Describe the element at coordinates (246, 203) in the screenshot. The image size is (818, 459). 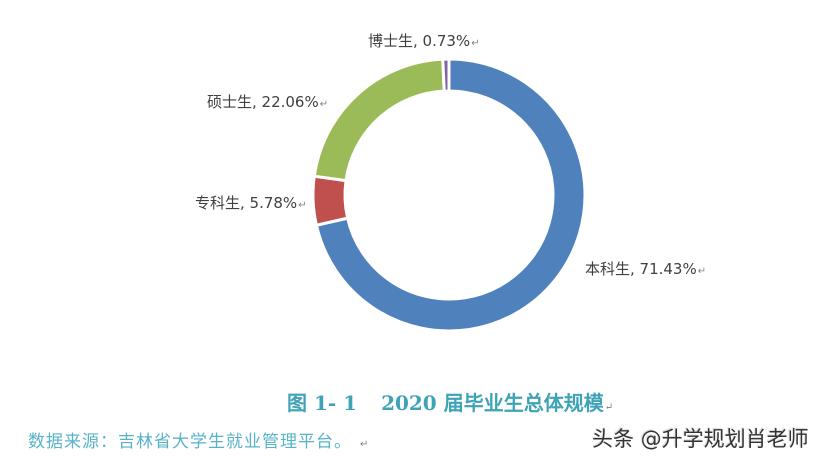
I see `label-junior-text: 专科生, 5.78%` at that location.